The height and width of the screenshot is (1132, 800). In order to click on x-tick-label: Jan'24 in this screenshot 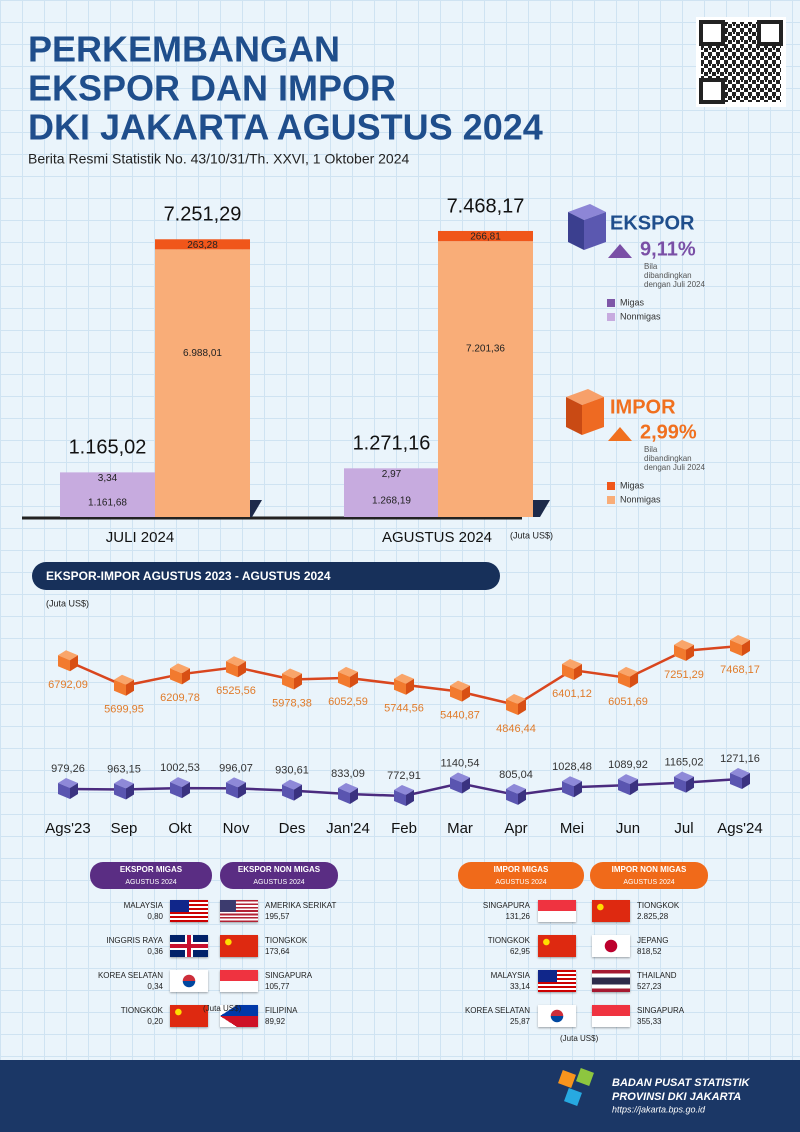, I will do `click(348, 828)`.